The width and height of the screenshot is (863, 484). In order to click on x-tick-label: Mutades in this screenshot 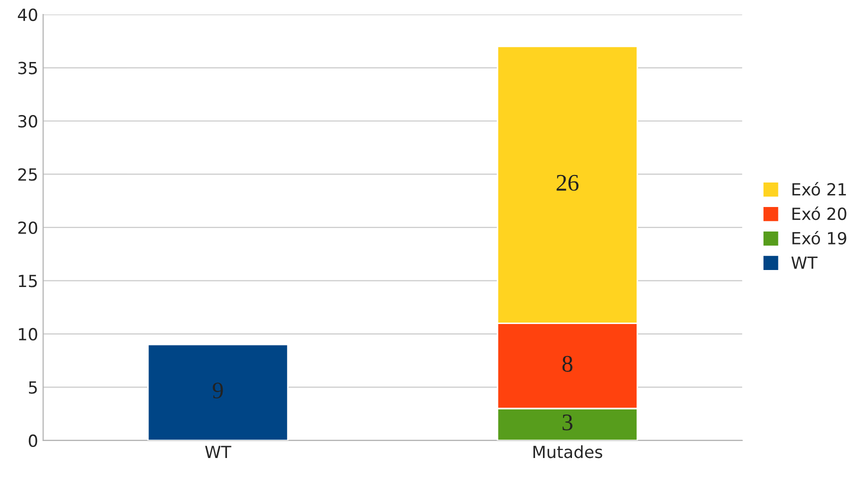, I will do `click(567, 451)`.